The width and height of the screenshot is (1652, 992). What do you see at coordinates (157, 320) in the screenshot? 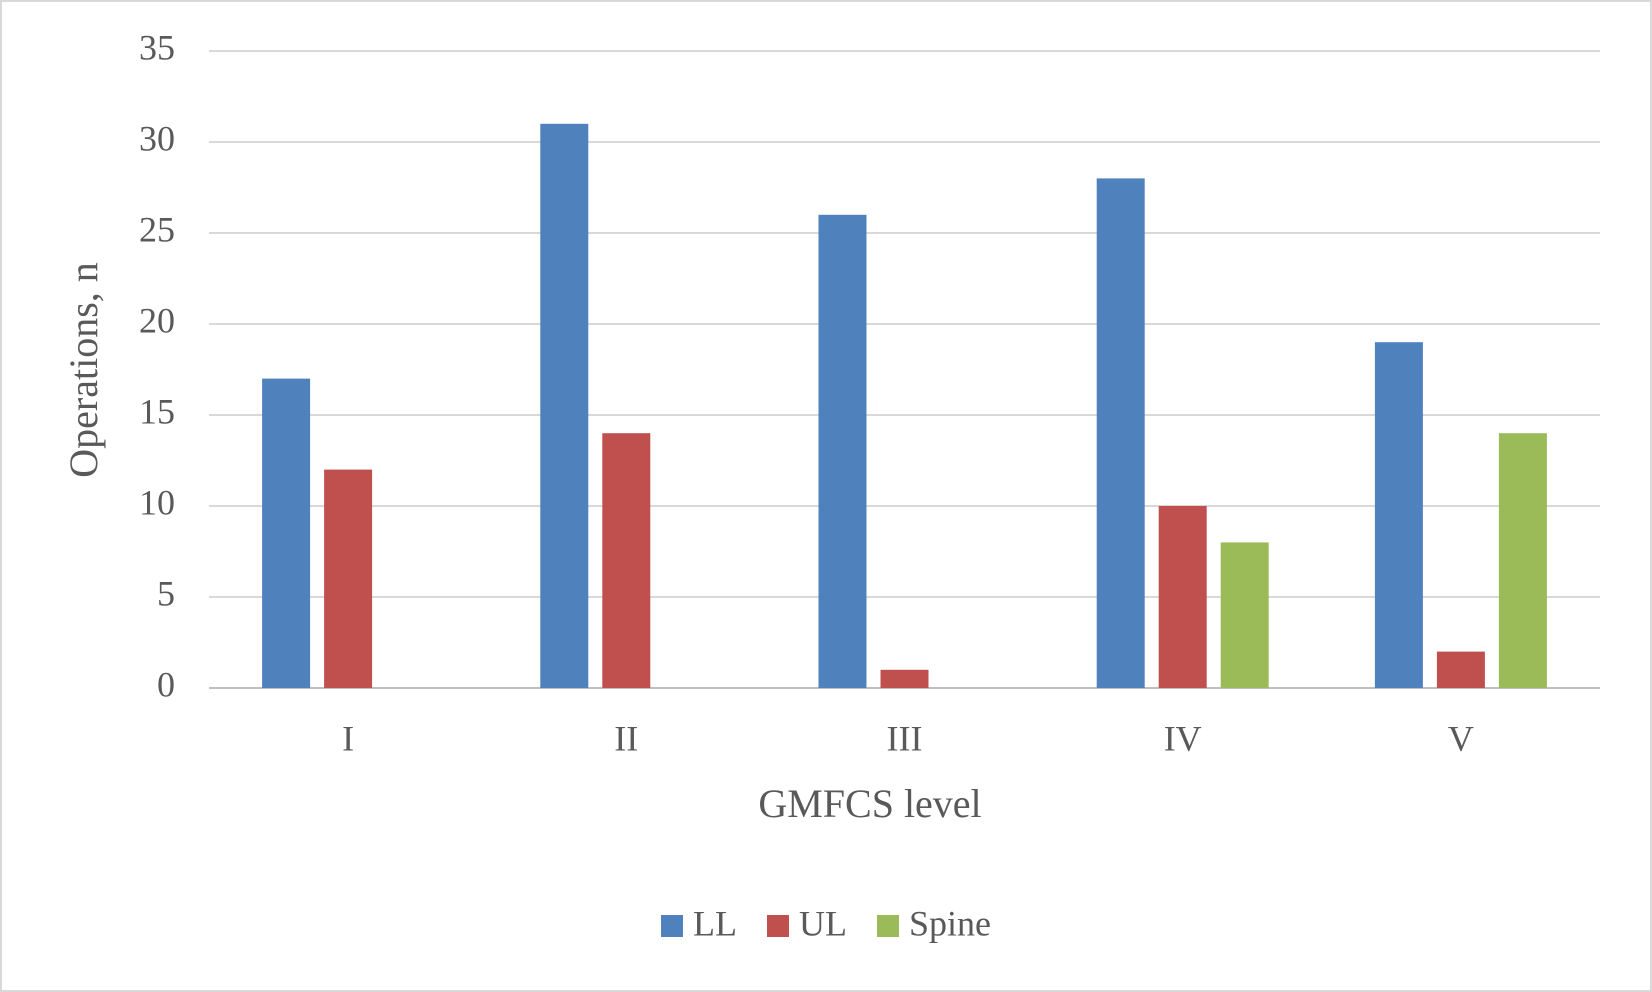
I see `y-tick-label: 20` at bounding box center [157, 320].